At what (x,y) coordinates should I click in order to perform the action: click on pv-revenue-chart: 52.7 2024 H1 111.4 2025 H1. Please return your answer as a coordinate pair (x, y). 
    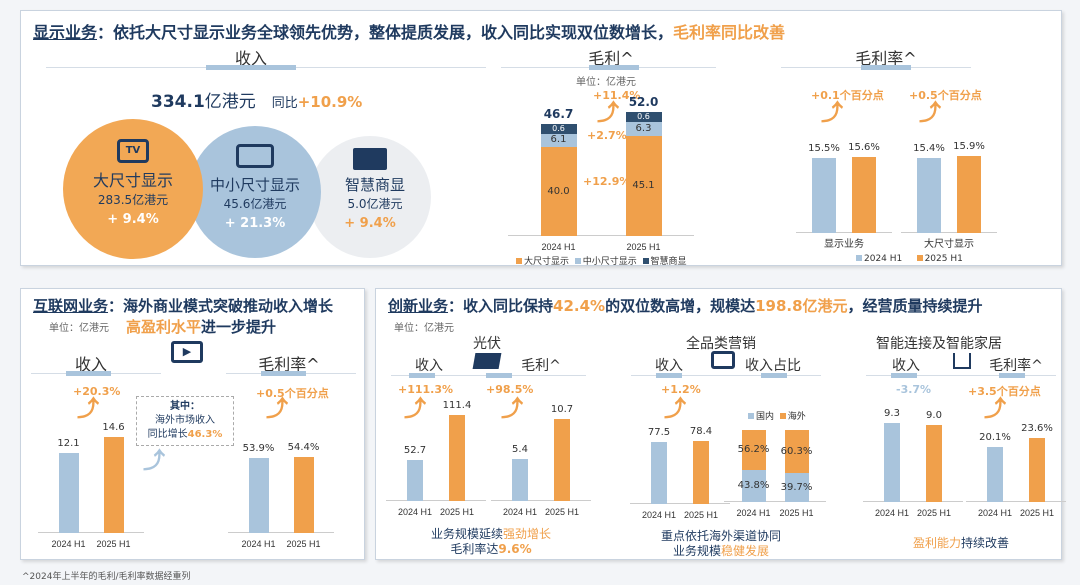
    Looking at the image, I should click on (436, 458).